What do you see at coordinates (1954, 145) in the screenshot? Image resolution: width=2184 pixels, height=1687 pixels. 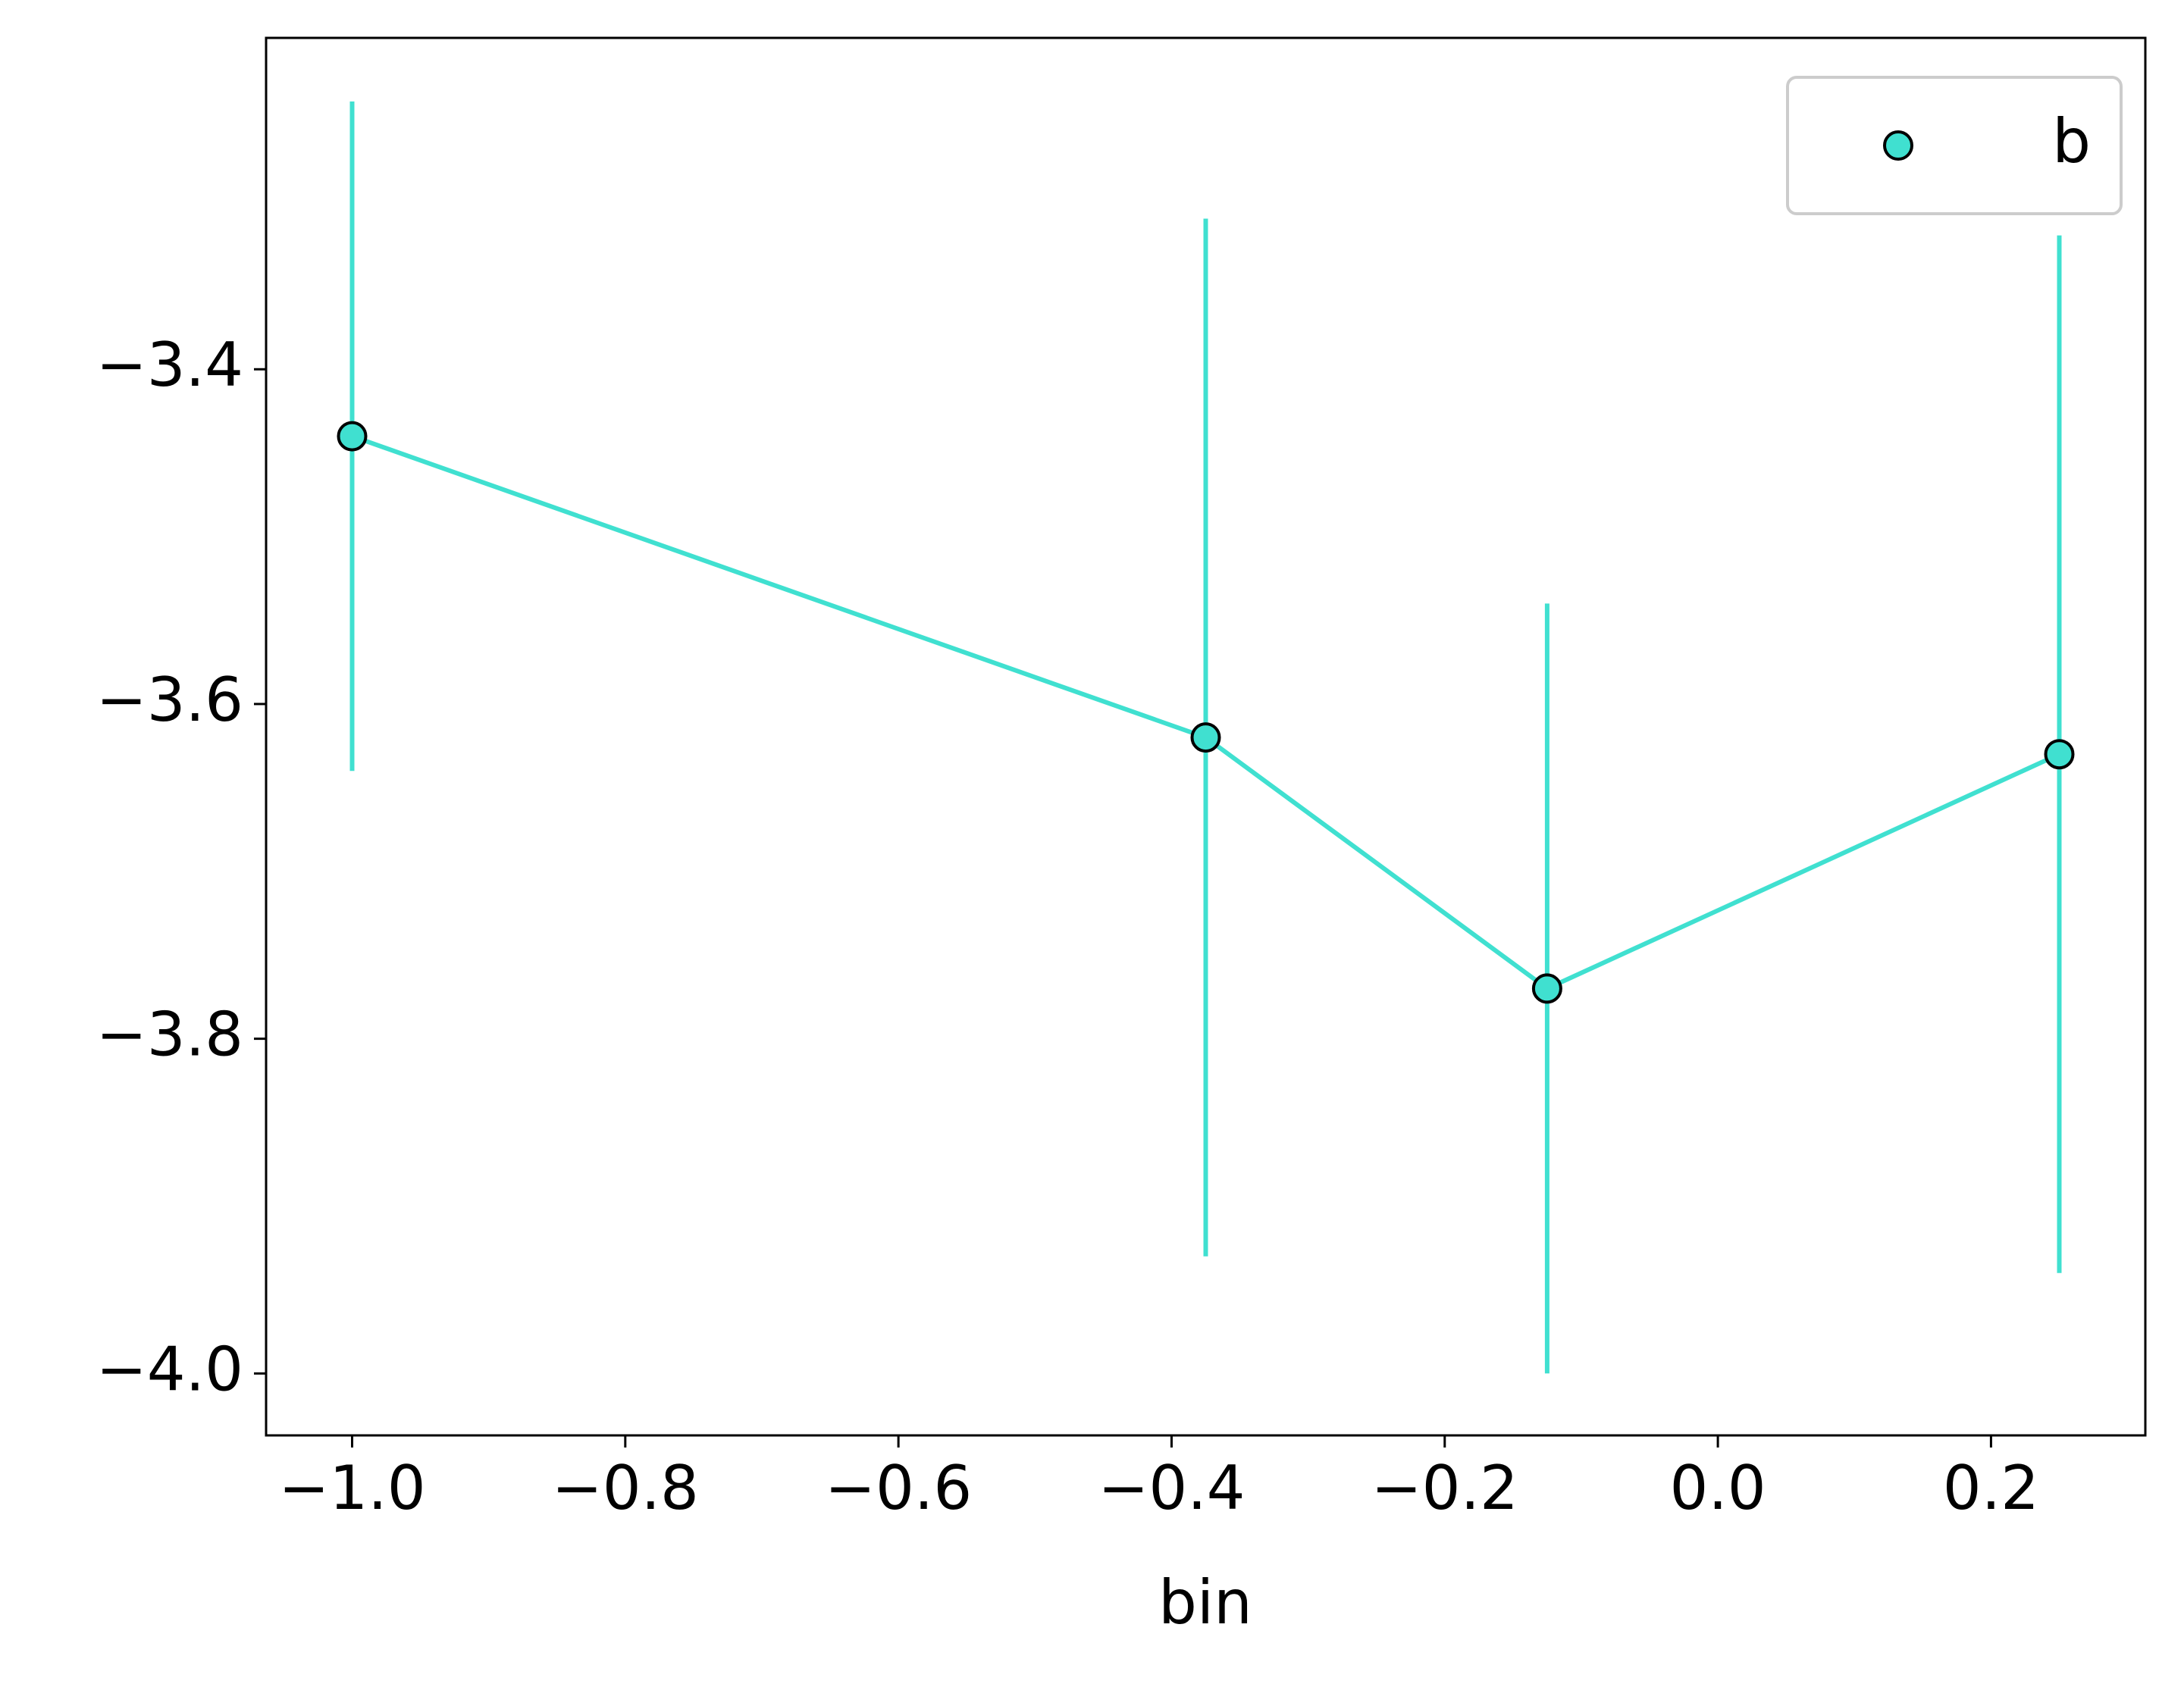 I see `legend-box` at bounding box center [1954, 145].